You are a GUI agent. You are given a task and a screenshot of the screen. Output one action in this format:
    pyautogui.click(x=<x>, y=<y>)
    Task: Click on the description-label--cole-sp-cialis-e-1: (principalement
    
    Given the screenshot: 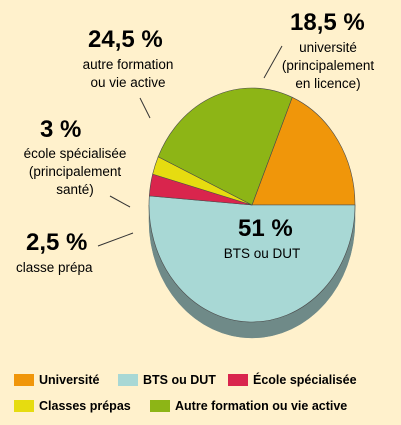 What is the action you would take?
    pyautogui.click(x=75, y=171)
    